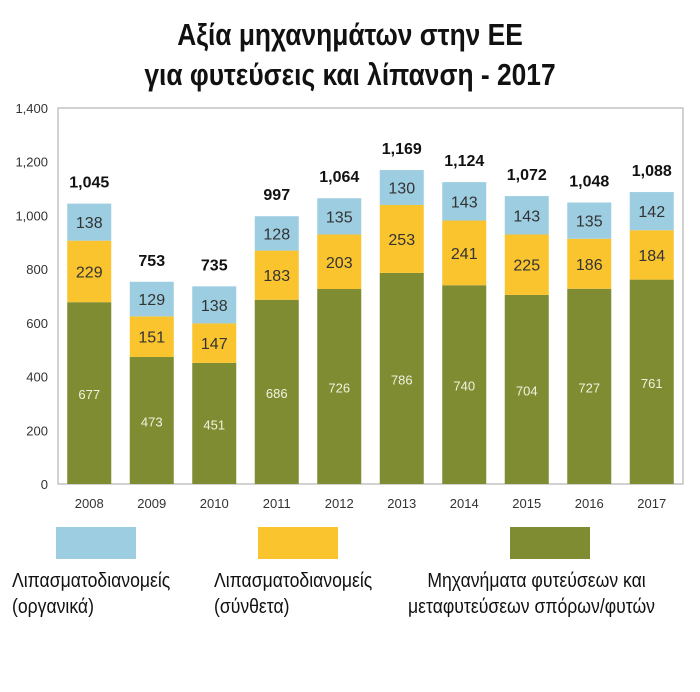 Image resolution: width=700 pixels, height=692 pixels. I want to click on chart-title-line1: Αξία μηχανημάτων στην ΕΕ, so click(350, 34).